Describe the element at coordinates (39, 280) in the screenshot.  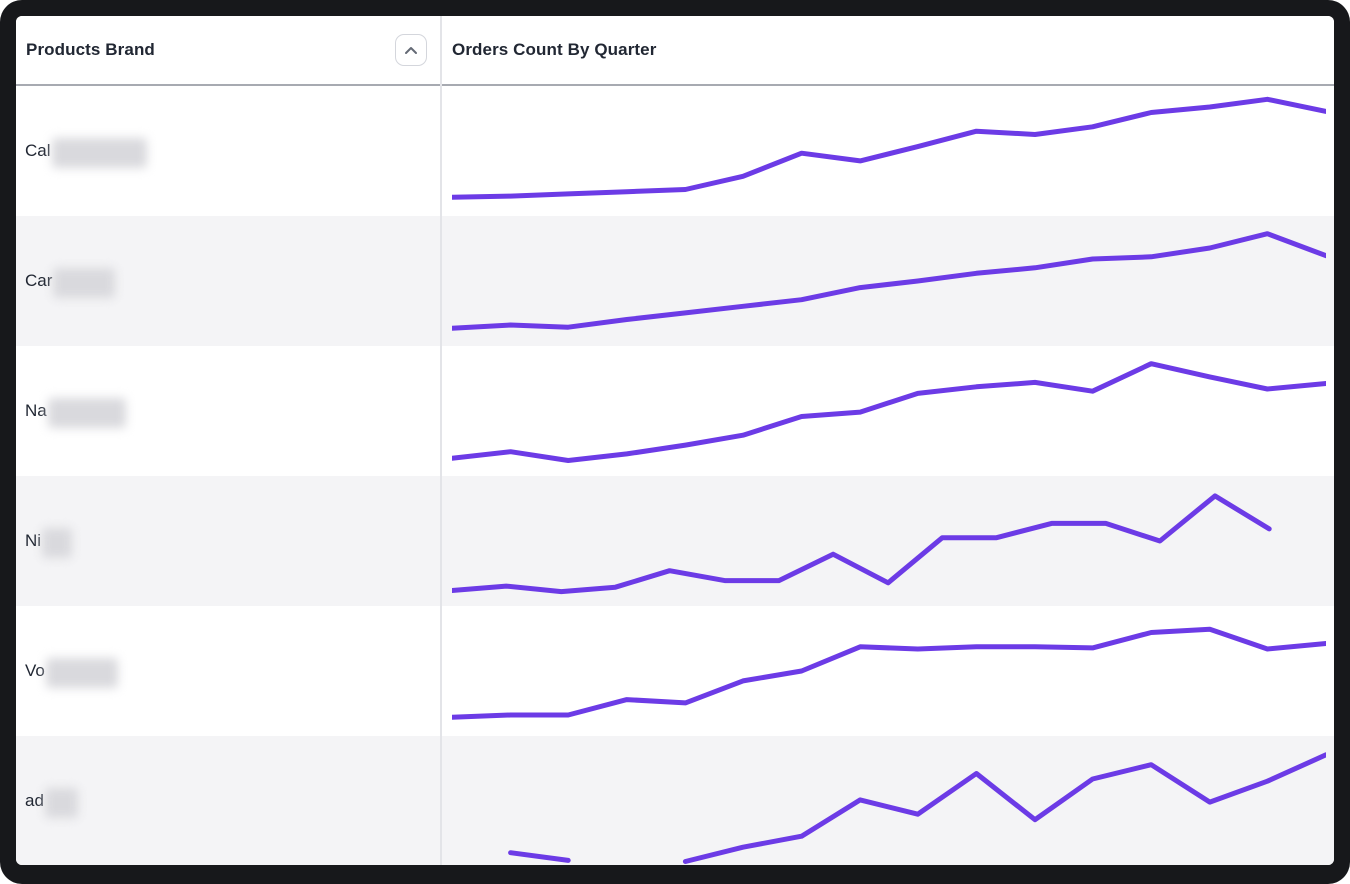
I see `brand-label: Car` at that location.